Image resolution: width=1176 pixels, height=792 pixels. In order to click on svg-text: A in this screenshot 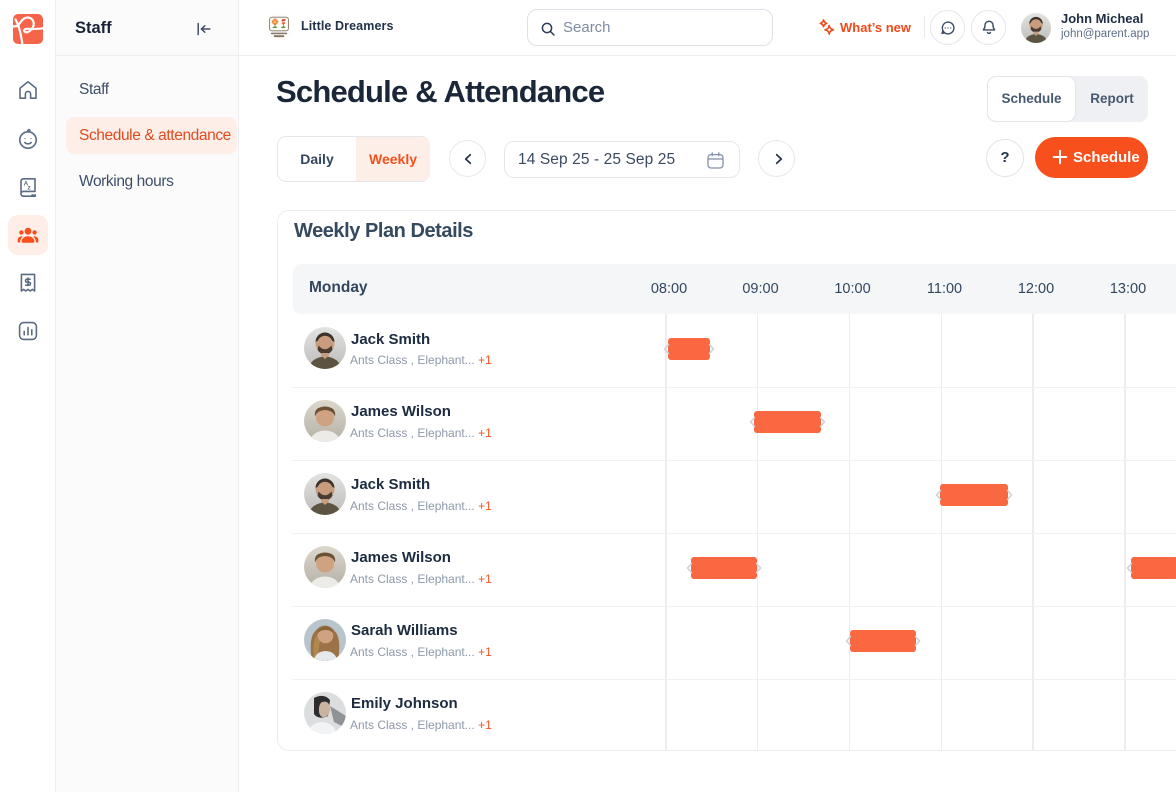, I will do `click(26, 184)`.